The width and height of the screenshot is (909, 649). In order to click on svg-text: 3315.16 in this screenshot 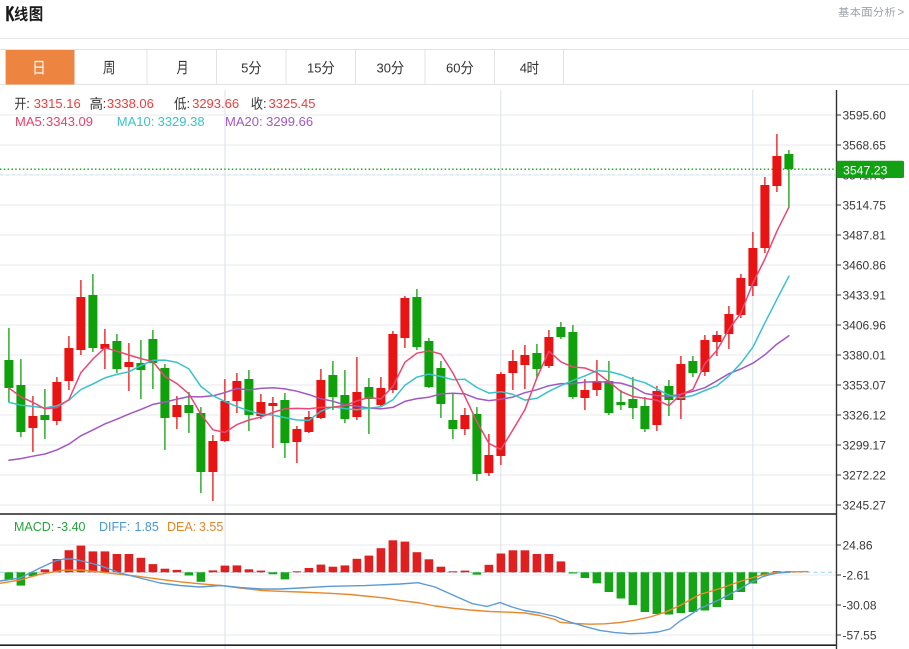, I will do `click(57, 103)`.